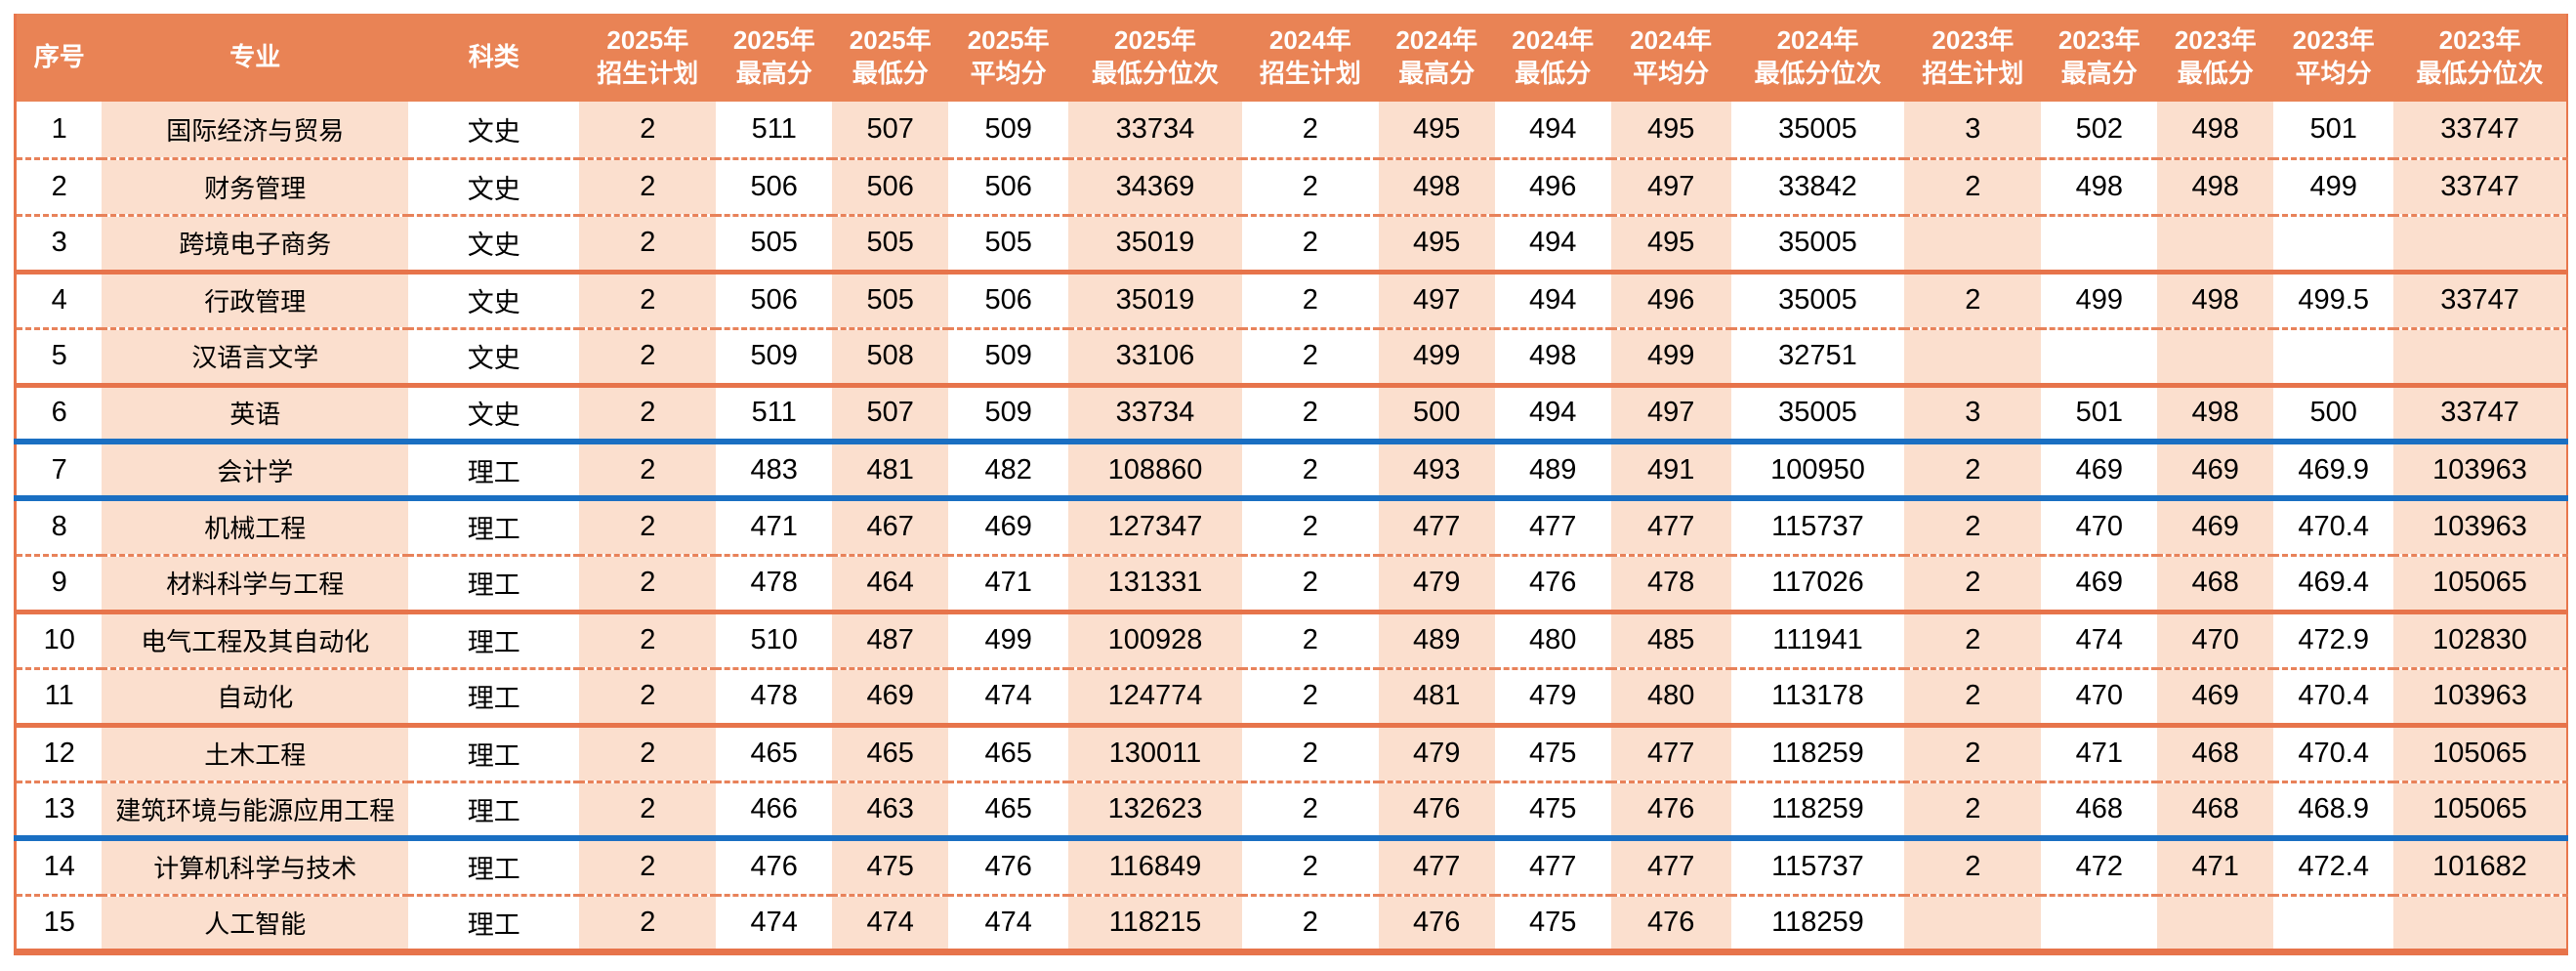  I want to click on cell-y2023_rank, so click(2480, 925).